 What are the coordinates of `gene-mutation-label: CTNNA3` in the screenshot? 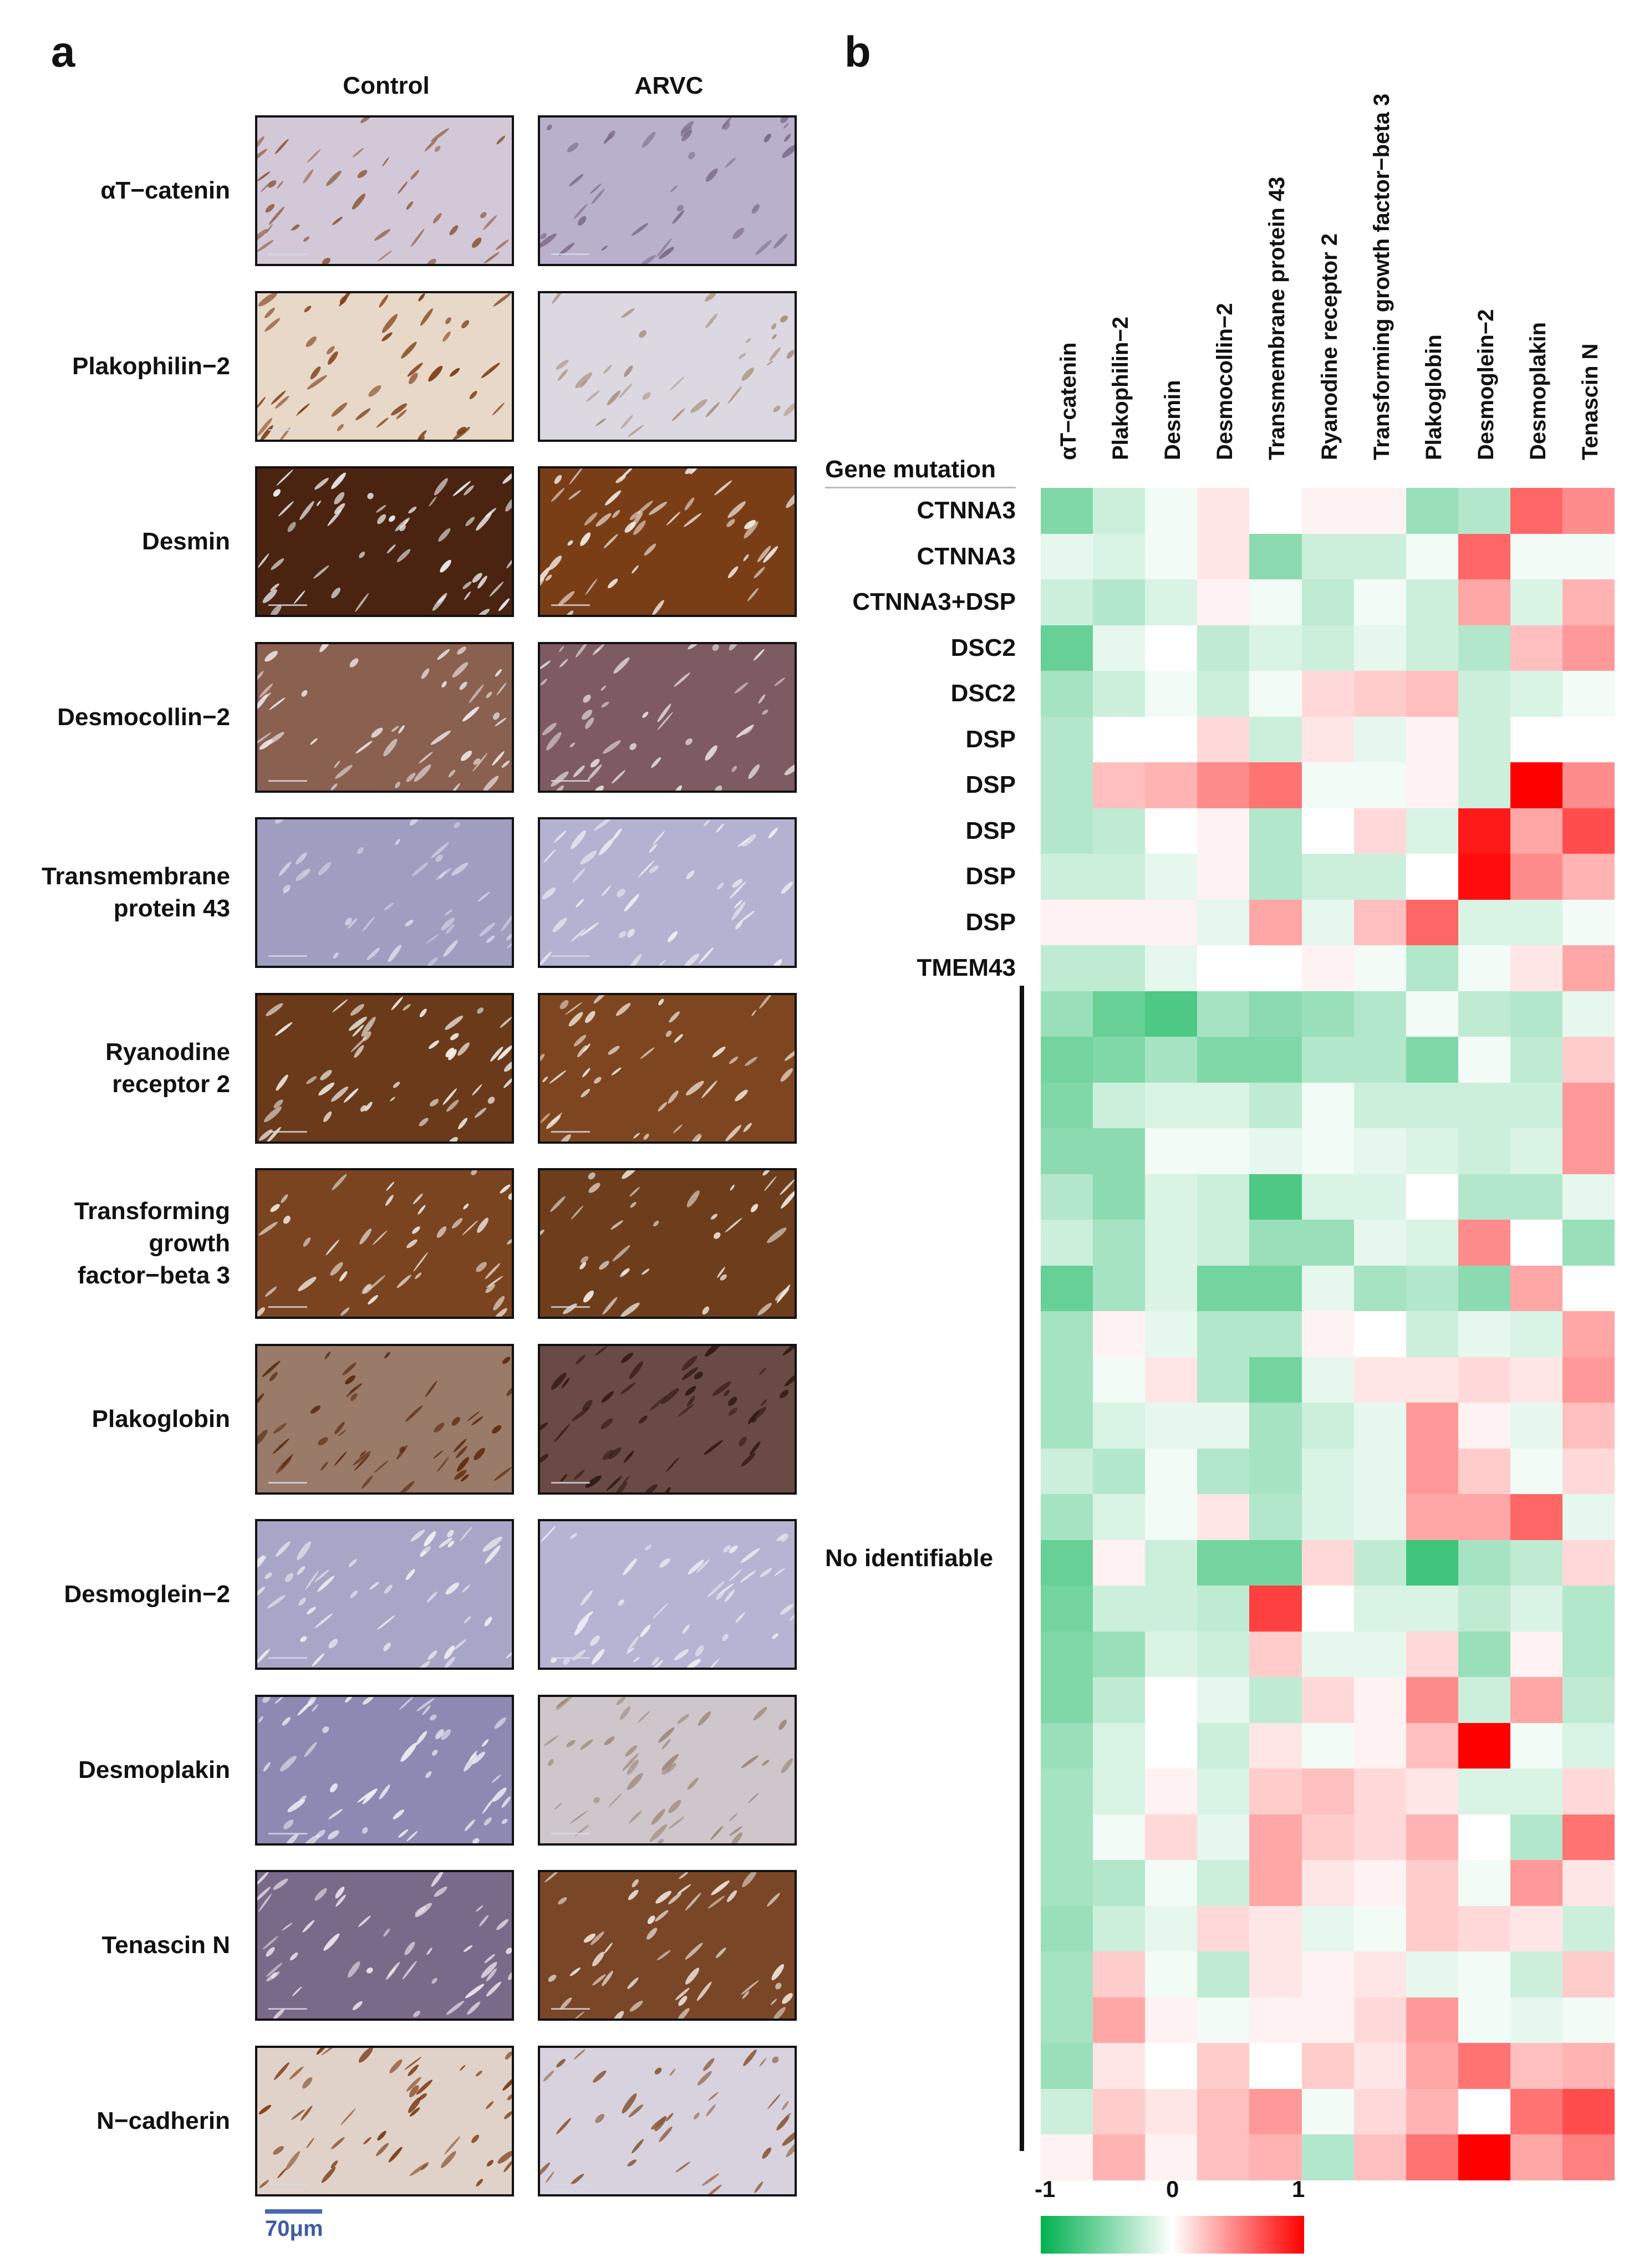 It's located at (966, 556).